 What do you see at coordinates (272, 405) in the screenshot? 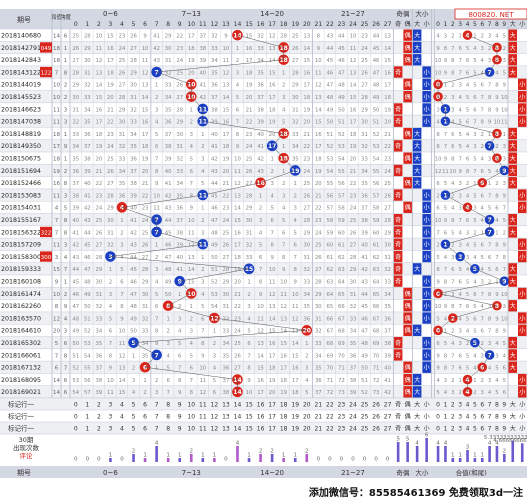
I see `marker-col-number: 17` at bounding box center [272, 405].